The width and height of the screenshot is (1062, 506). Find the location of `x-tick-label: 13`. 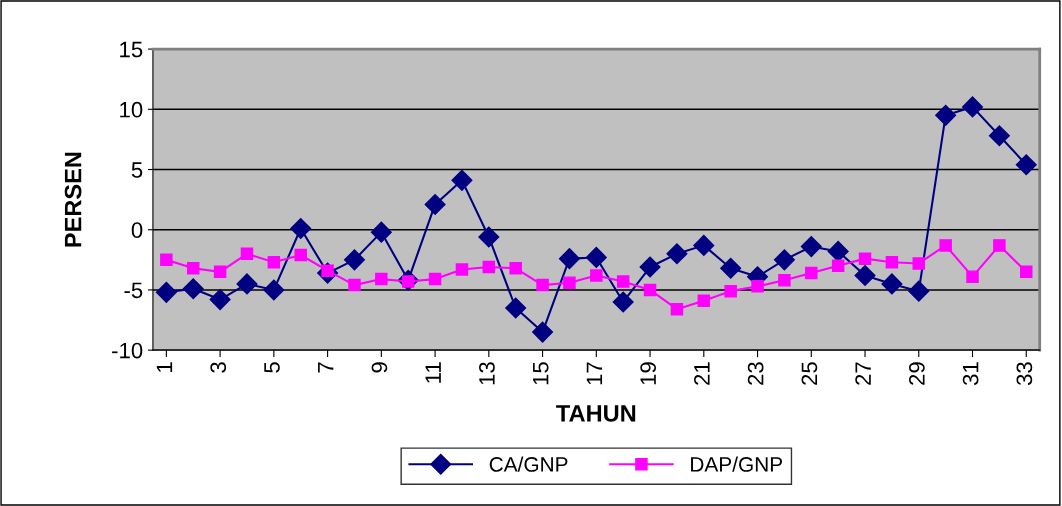

x-tick-label: 13 is located at coordinates (487, 373).